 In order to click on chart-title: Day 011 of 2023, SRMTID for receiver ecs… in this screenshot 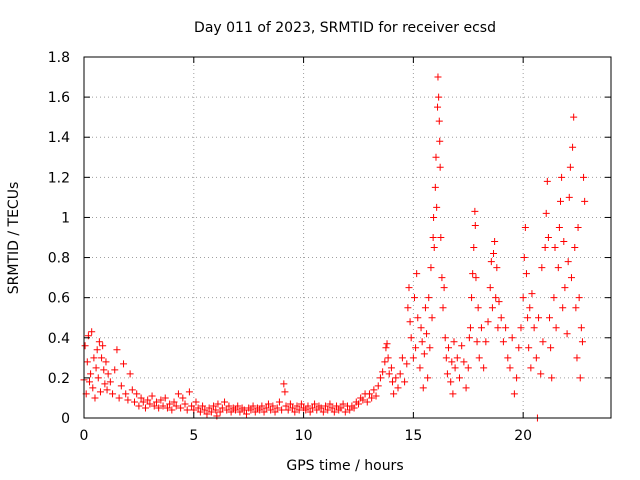, I will do `click(345, 28)`.